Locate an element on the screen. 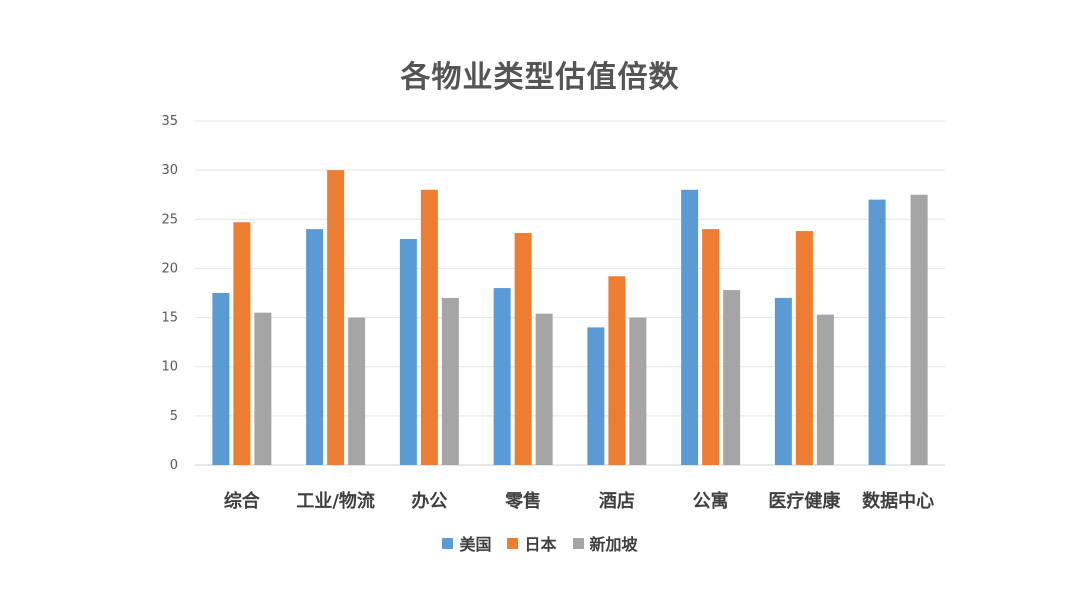 The height and width of the screenshot is (608, 1080). x-category-label: 办公 is located at coordinates (429, 501).